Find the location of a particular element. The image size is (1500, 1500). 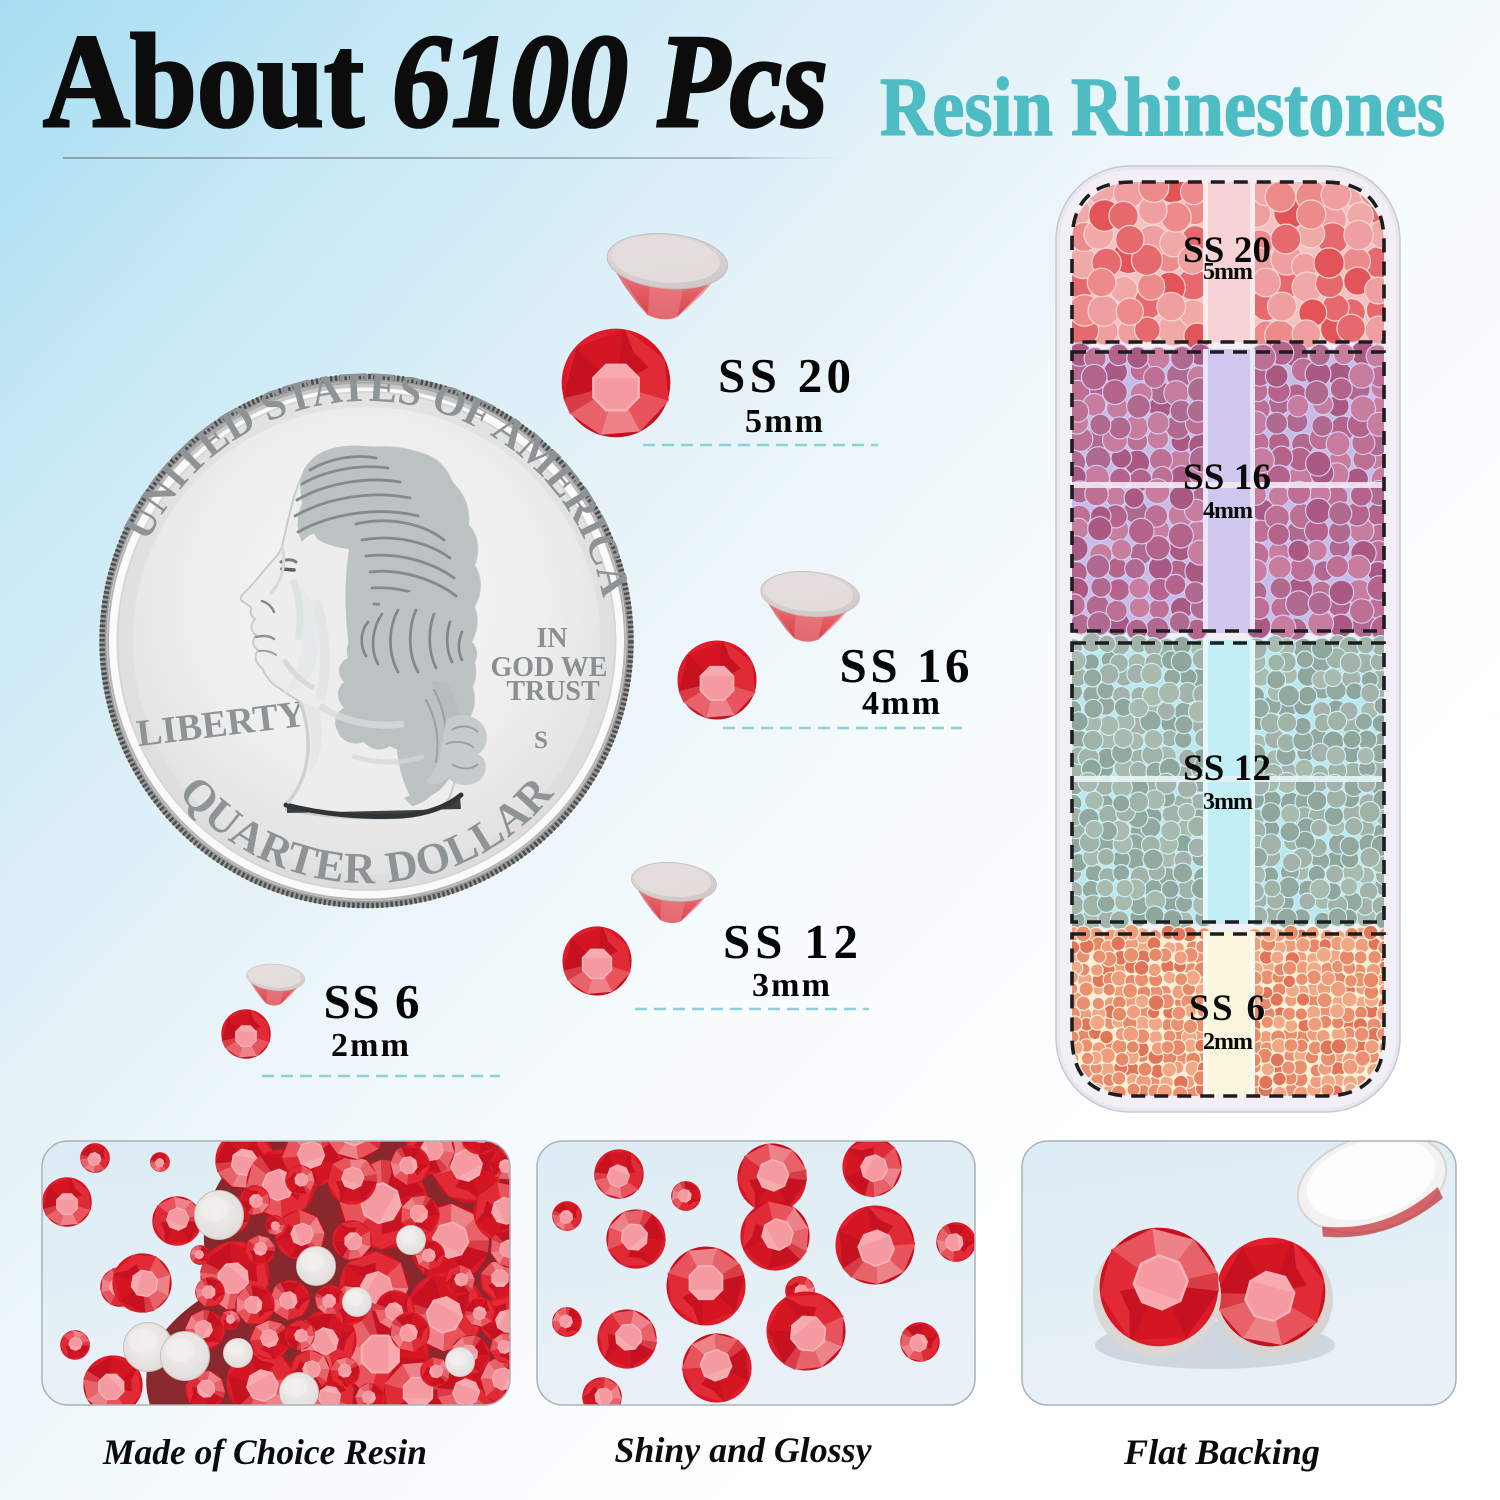

svg-text: S is located at coordinates (541, 740).